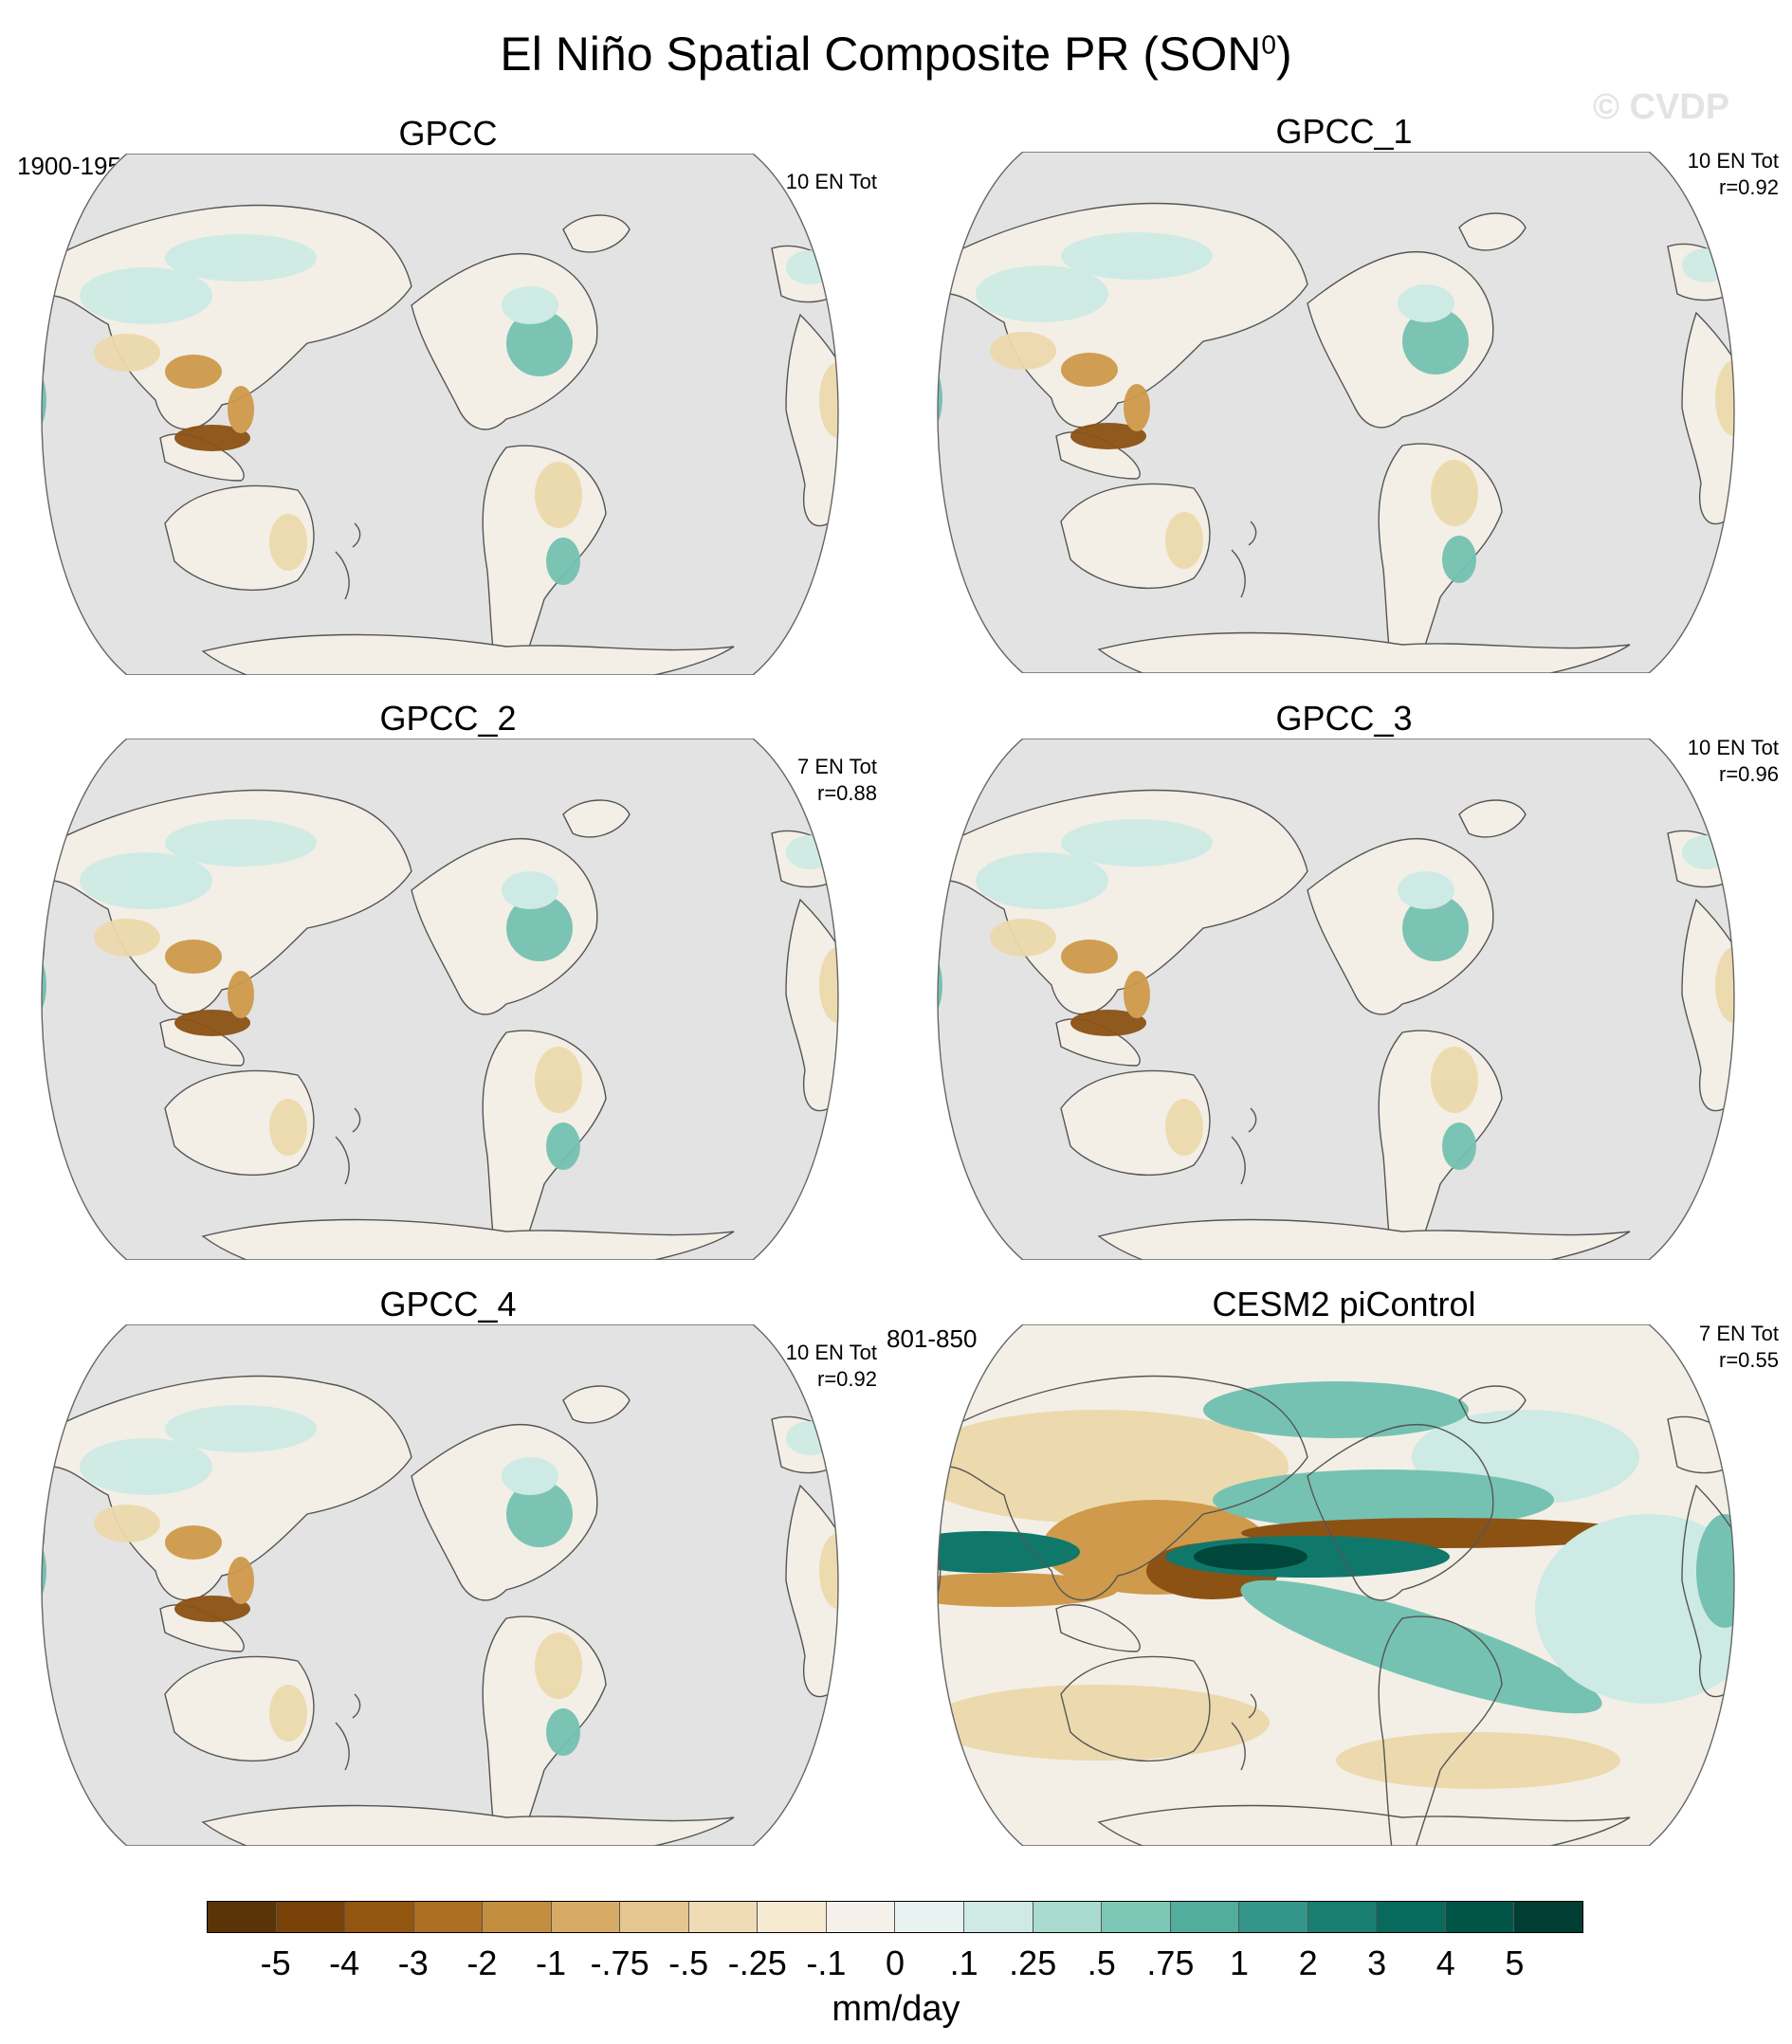 This screenshot has width=1792, height=2044. I want to click on colorbar-tick-label: -.1, so click(826, 1963).